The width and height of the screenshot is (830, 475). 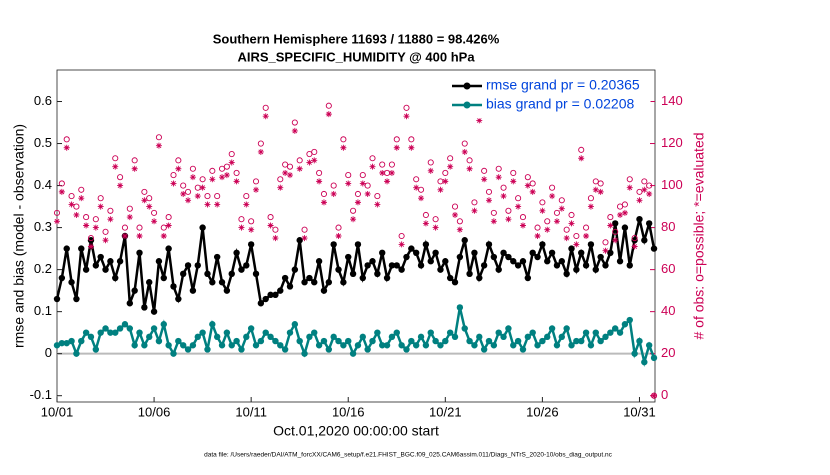 What do you see at coordinates (348, 411) in the screenshot?
I see `x-tick-label: 10/16` at bounding box center [348, 411].